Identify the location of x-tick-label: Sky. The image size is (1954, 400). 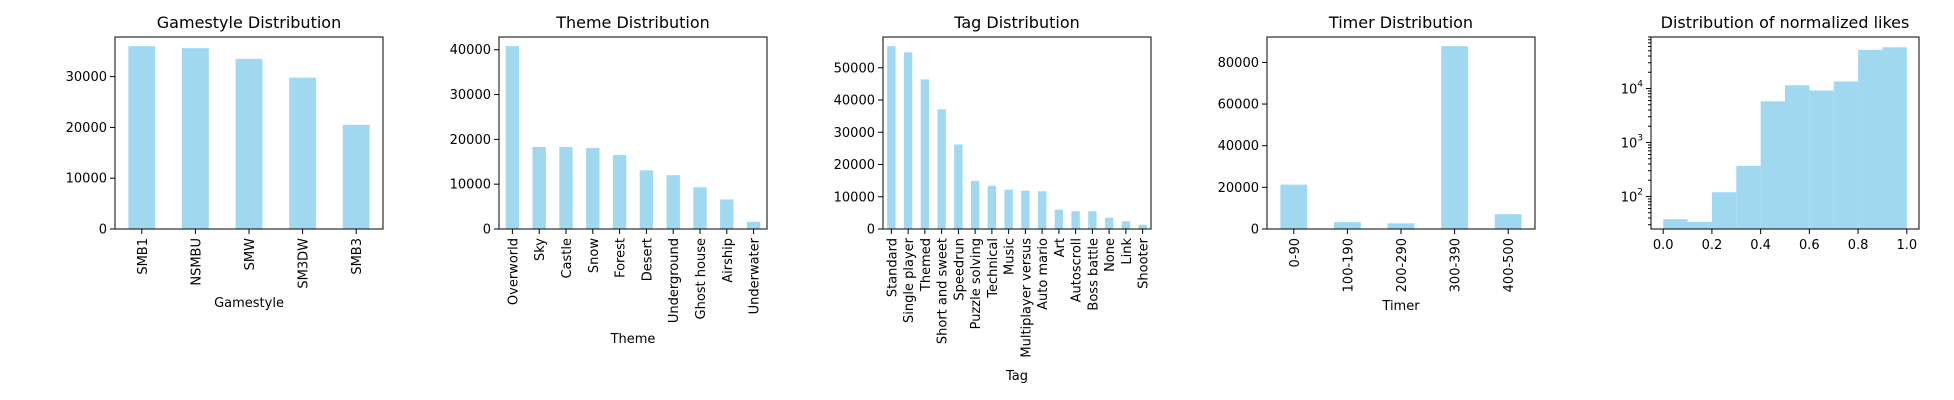
(540, 249).